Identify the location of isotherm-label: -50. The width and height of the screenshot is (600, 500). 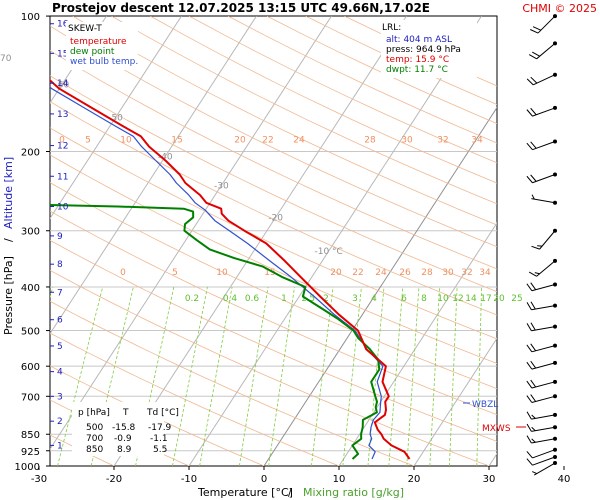
(115, 118).